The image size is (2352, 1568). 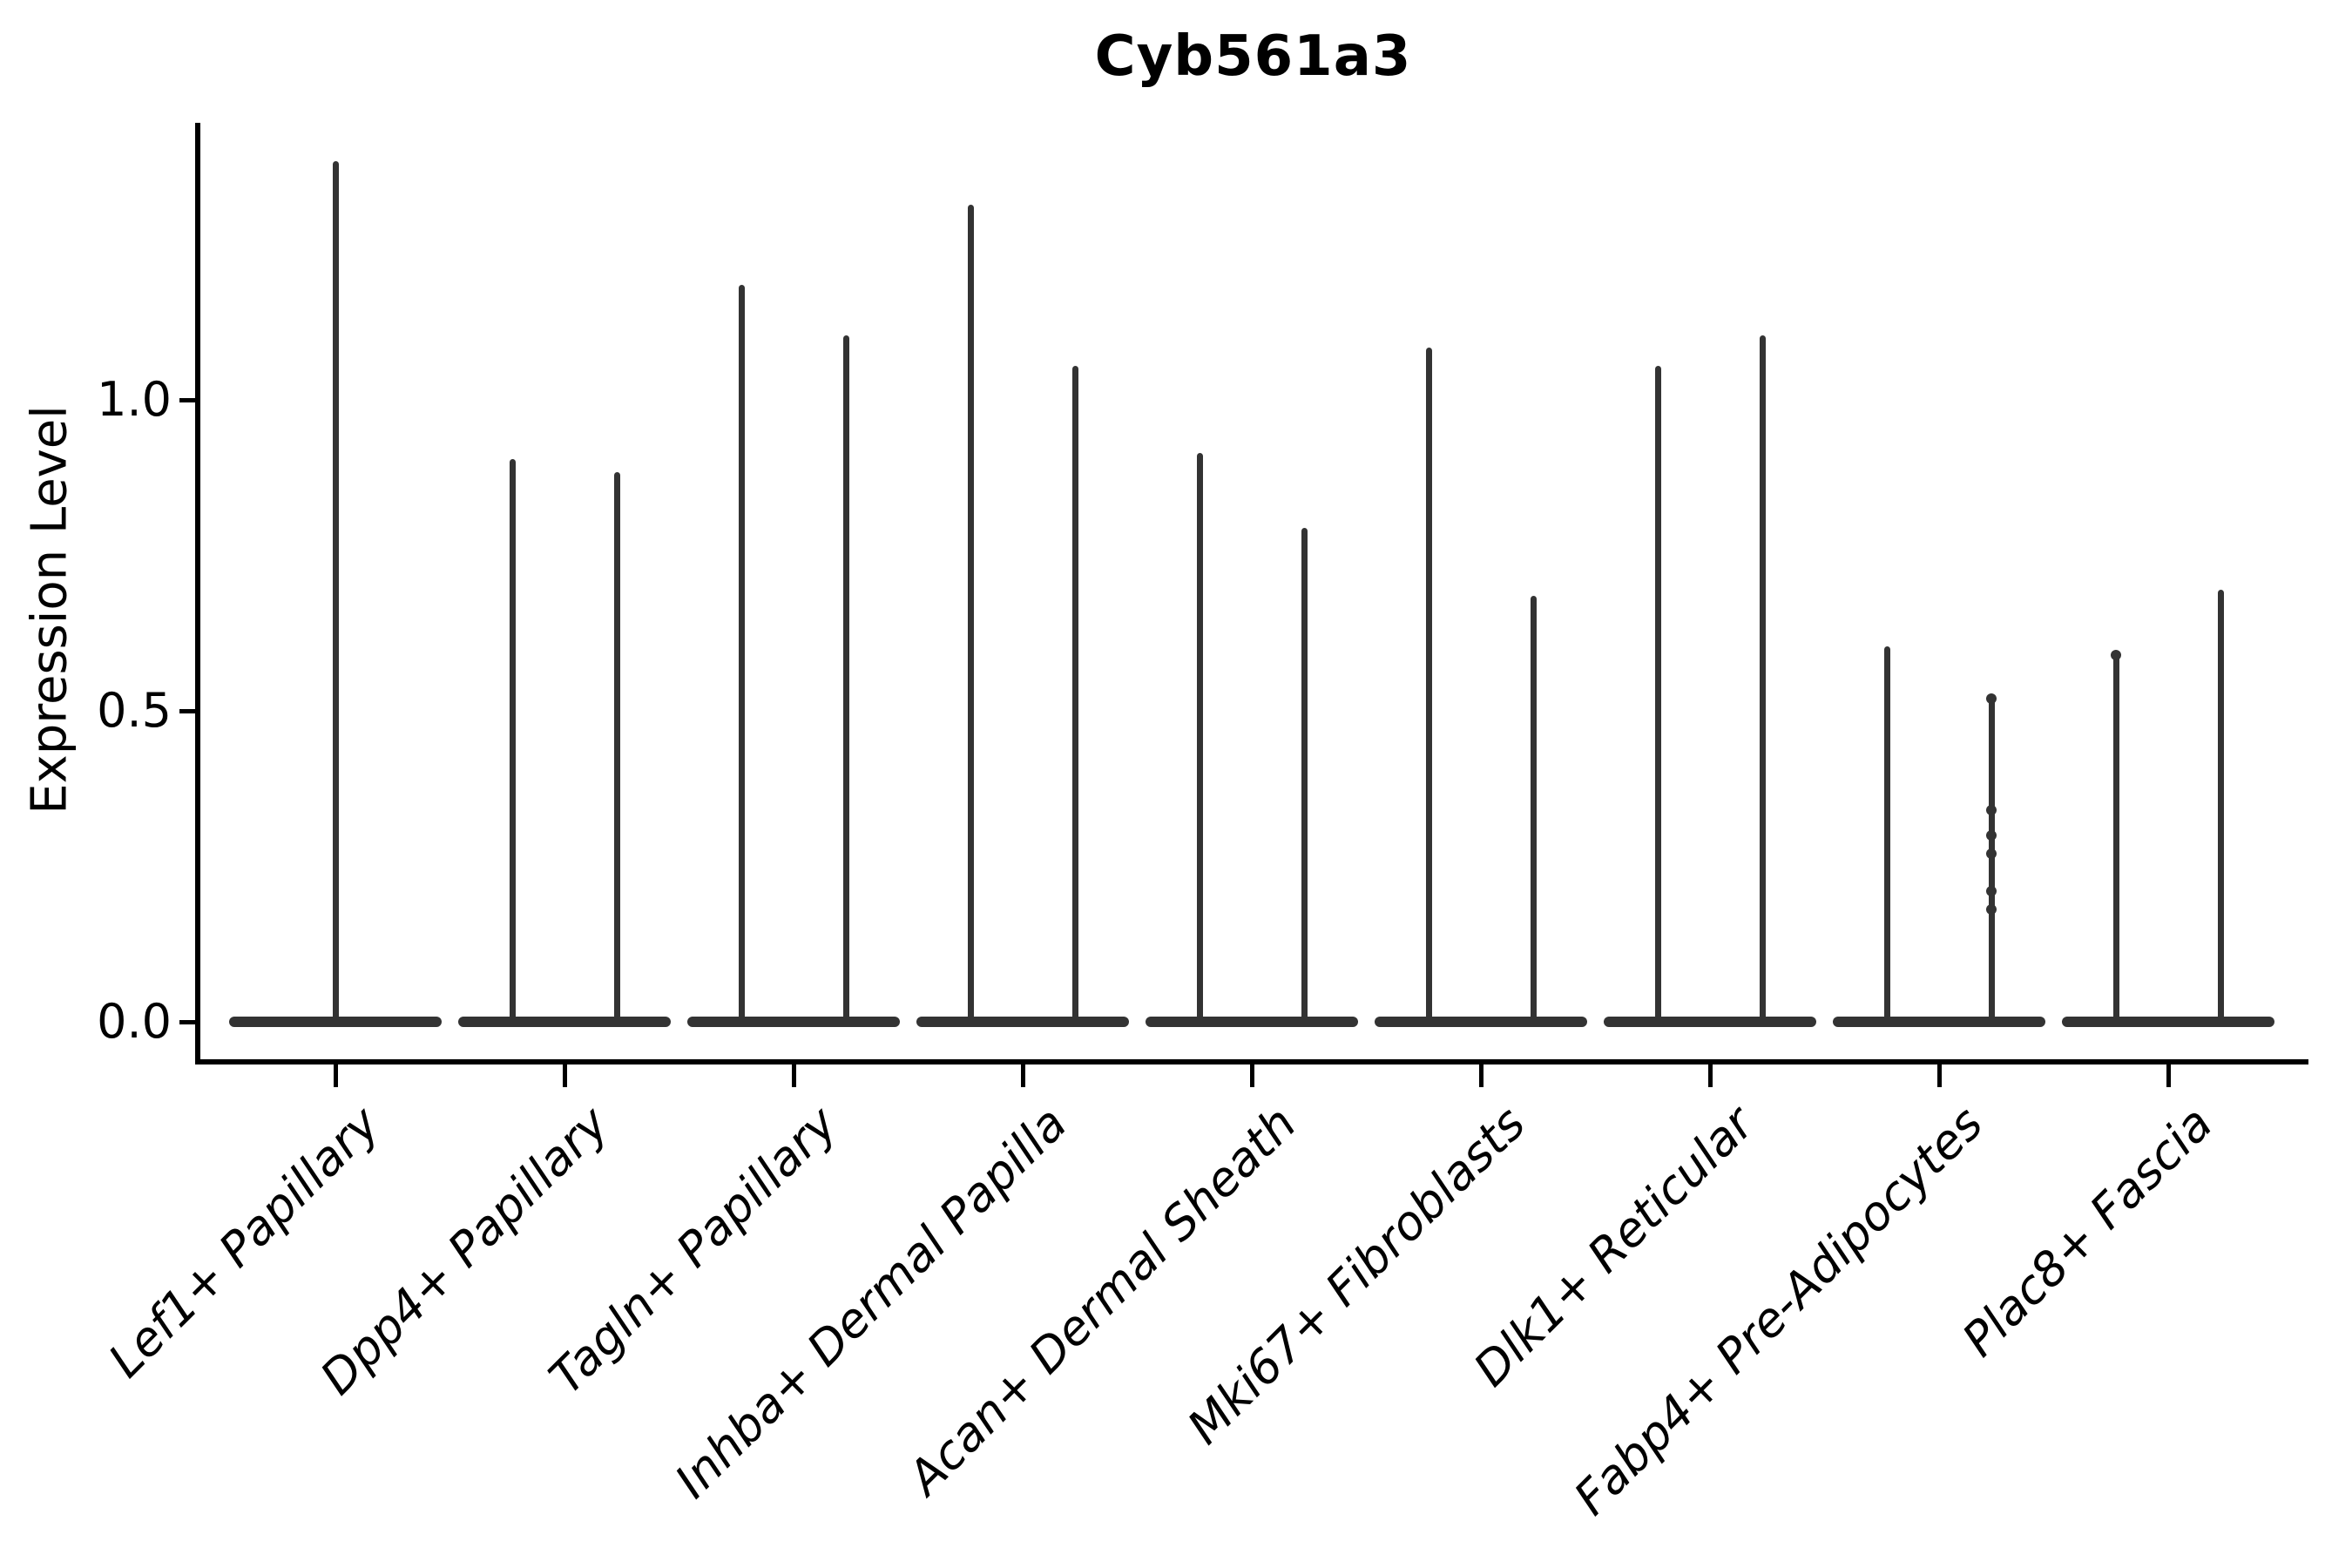 What do you see at coordinates (1253, 56) in the screenshot?
I see `page-title: Cyb561a3` at bounding box center [1253, 56].